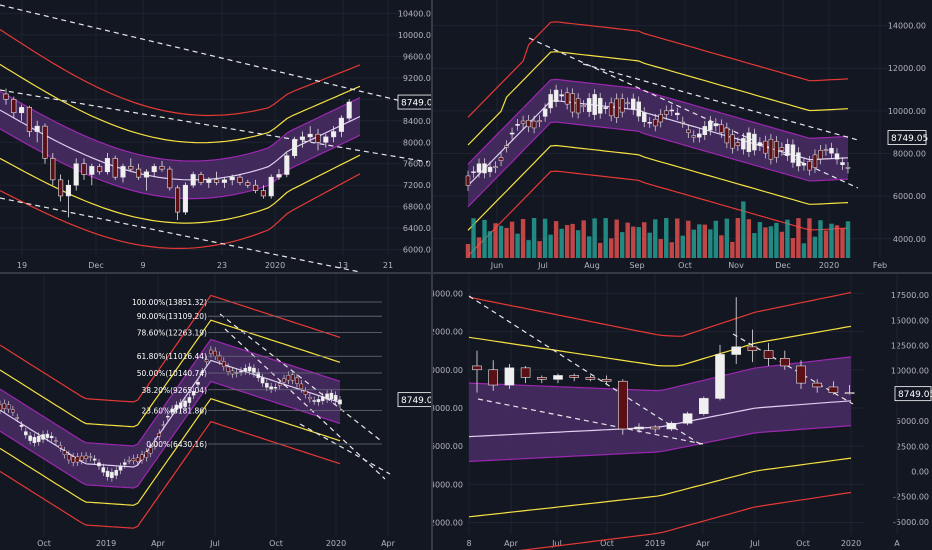 The height and width of the screenshot is (550, 932). I want to click on price-axis-label: 7600.00, so click(417, 164).